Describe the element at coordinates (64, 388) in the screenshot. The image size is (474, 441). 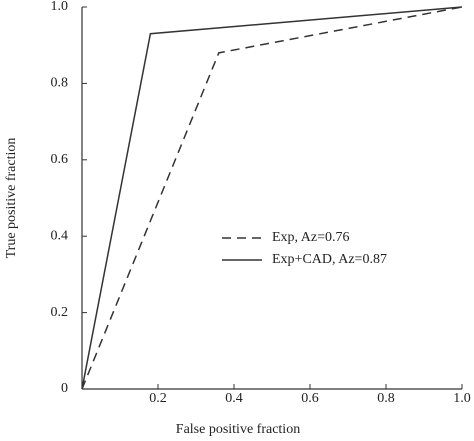
I see `y-tick-label: 0` at that location.